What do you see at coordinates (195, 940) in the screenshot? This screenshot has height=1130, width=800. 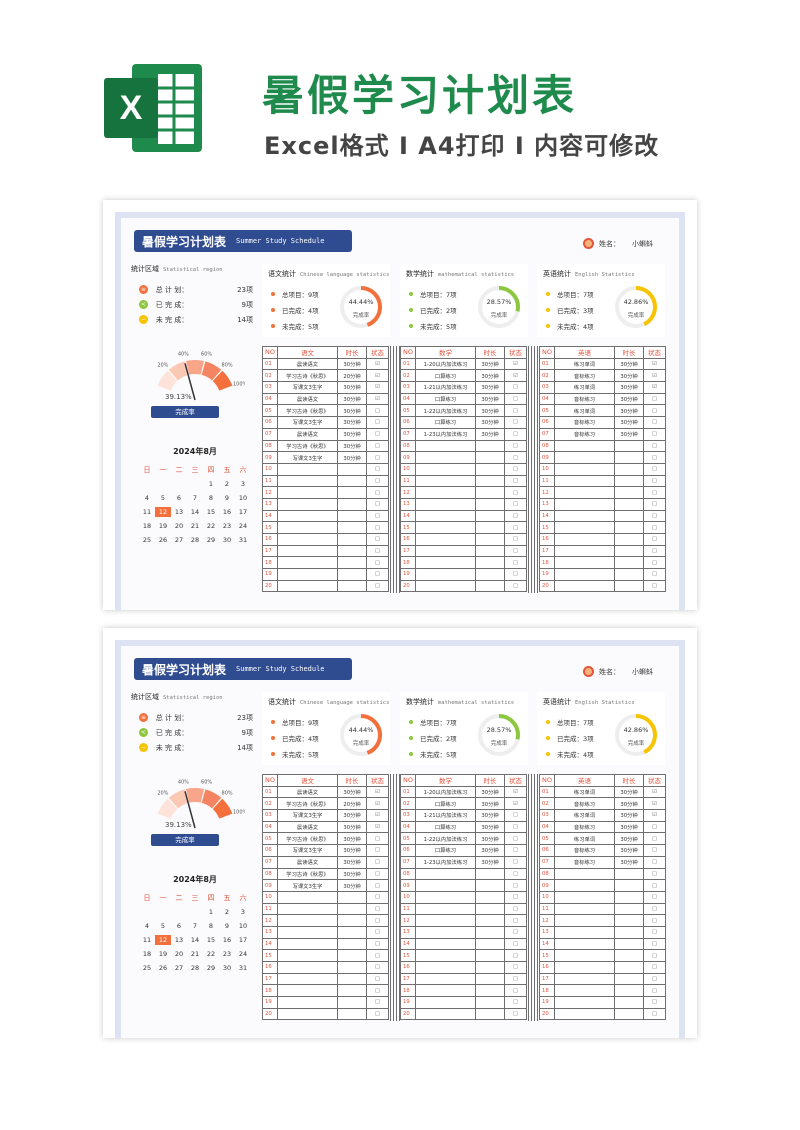 I see `calendar-day: 14` at bounding box center [195, 940].